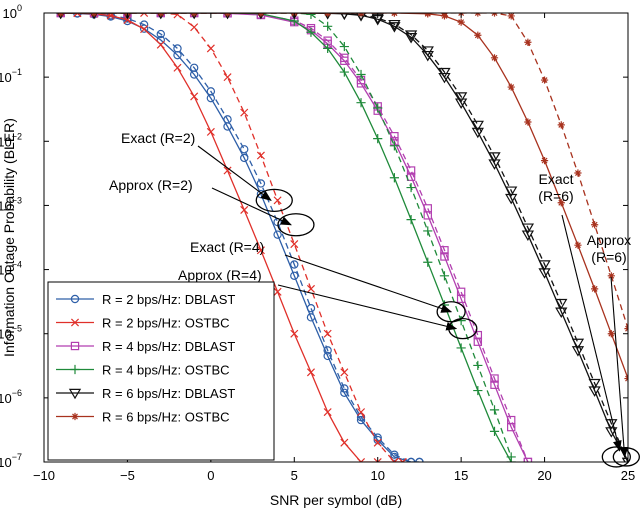 The height and width of the screenshot is (514, 642). What do you see at coordinates (210, 475) in the screenshot?
I see `x-tick-label: 0` at bounding box center [210, 475].